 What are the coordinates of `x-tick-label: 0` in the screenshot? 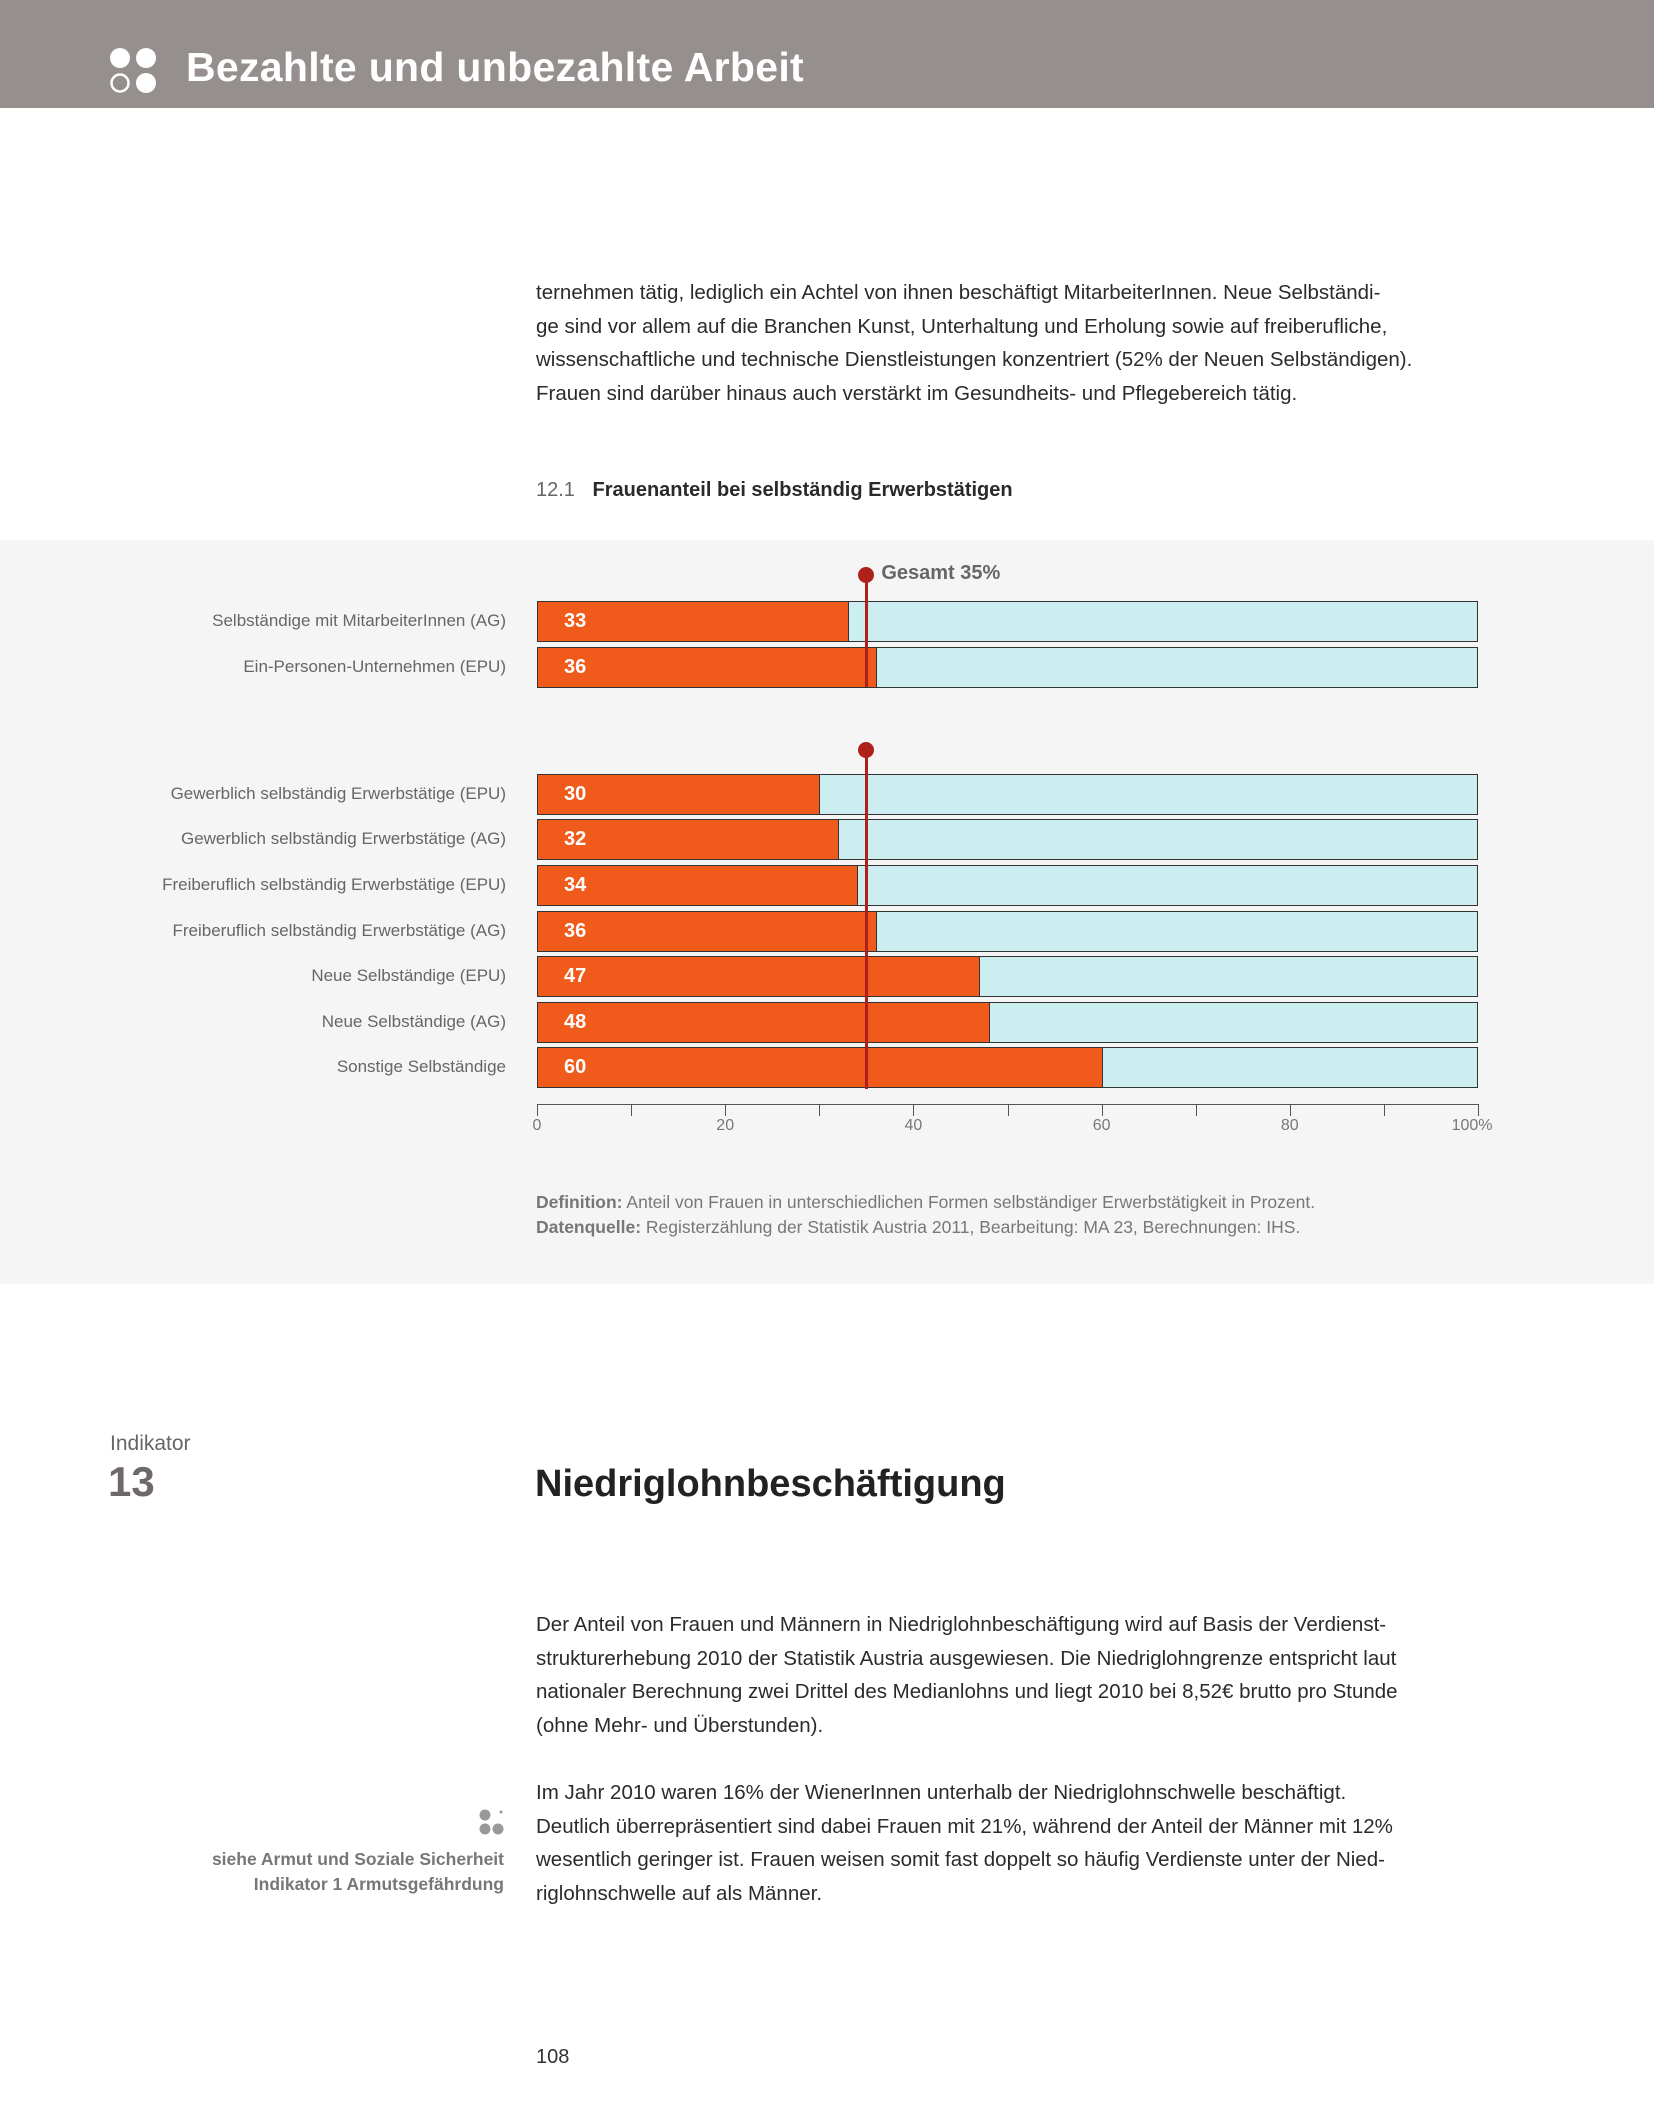 It's located at (537, 1125).